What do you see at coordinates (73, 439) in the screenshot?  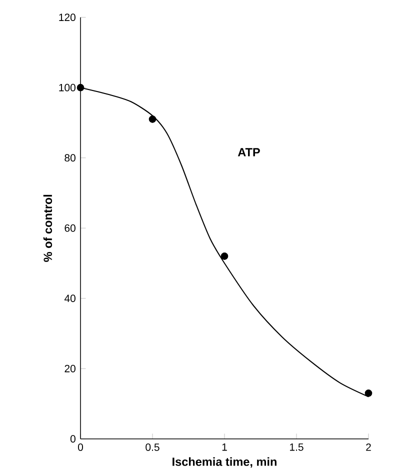 I see `y-tick-label: 0` at bounding box center [73, 439].